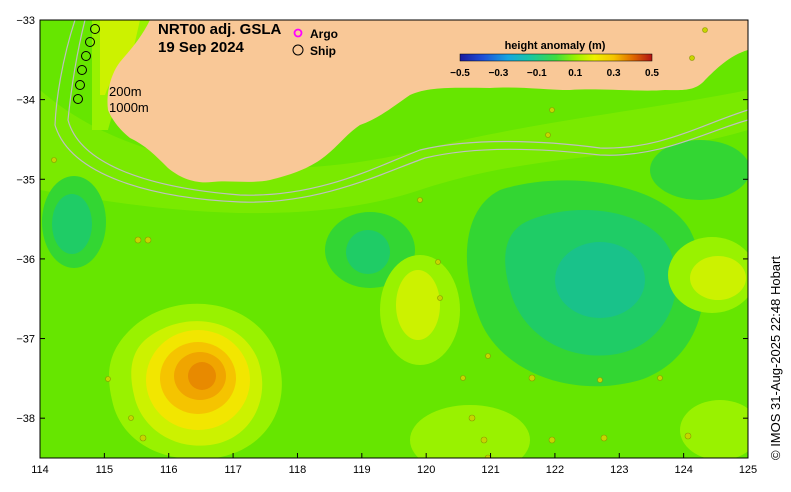 The width and height of the screenshot is (791, 492). I want to click on y-tick-label: −34, so click(25, 101).